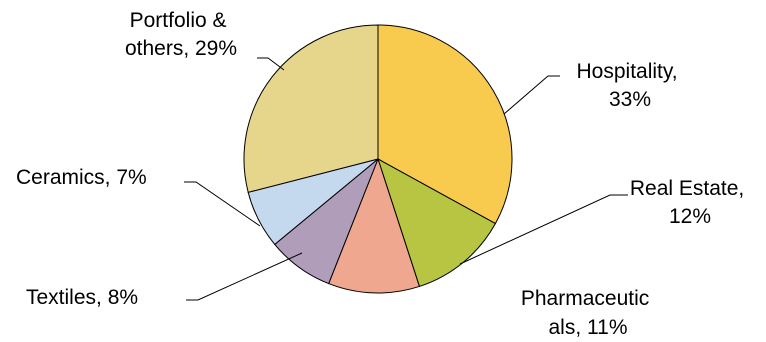  Describe the element at coordinates (271, 64) in the screenshot. I see `leader-portfolio-others` at that location.